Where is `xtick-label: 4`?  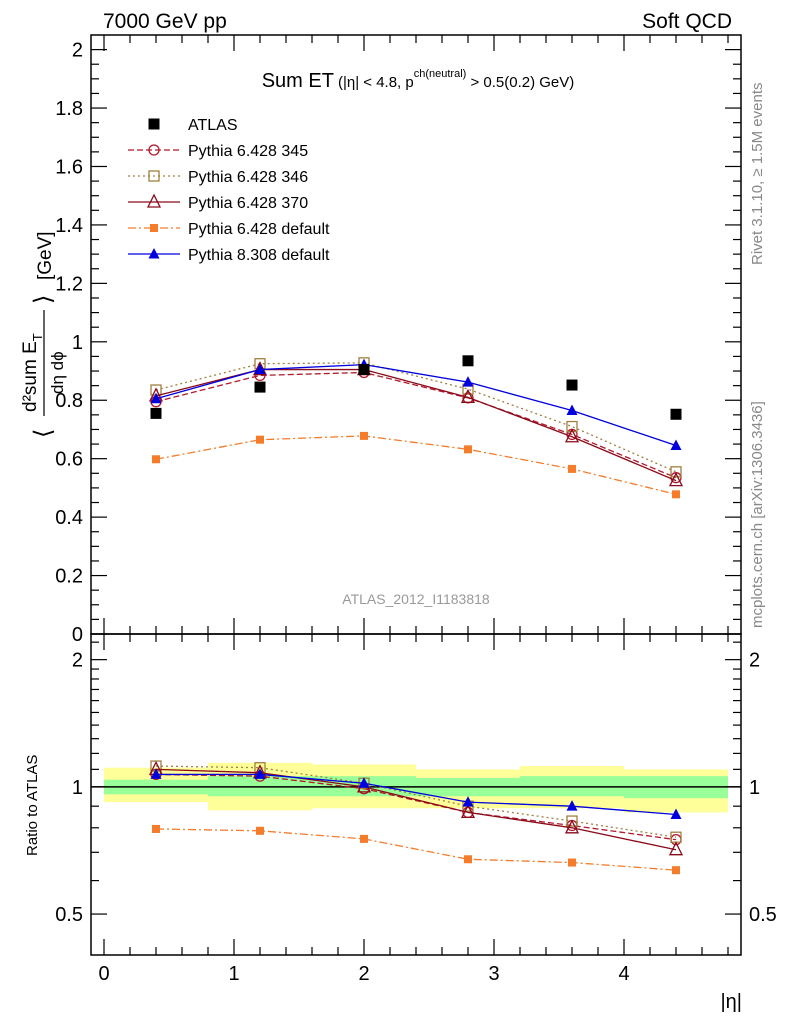
xtick-label: 4 is located at coordinates (623, 974).